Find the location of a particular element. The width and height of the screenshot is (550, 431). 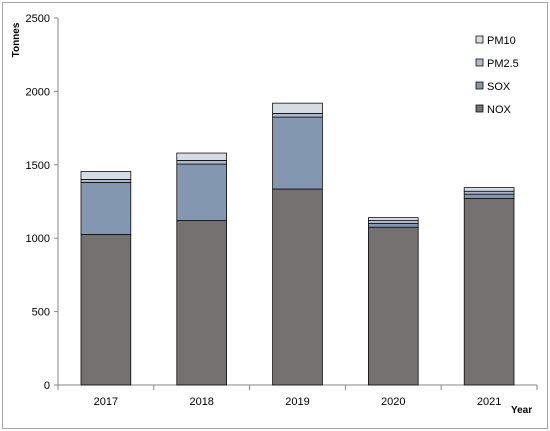

legend-label: SOX is located at coordinates (499, 87).